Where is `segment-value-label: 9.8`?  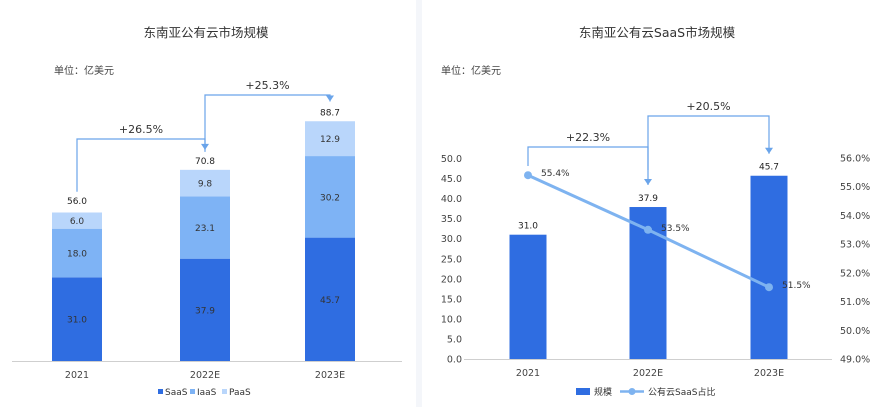
segment-value-label: 9.8 is located at coordinates (205, 185).